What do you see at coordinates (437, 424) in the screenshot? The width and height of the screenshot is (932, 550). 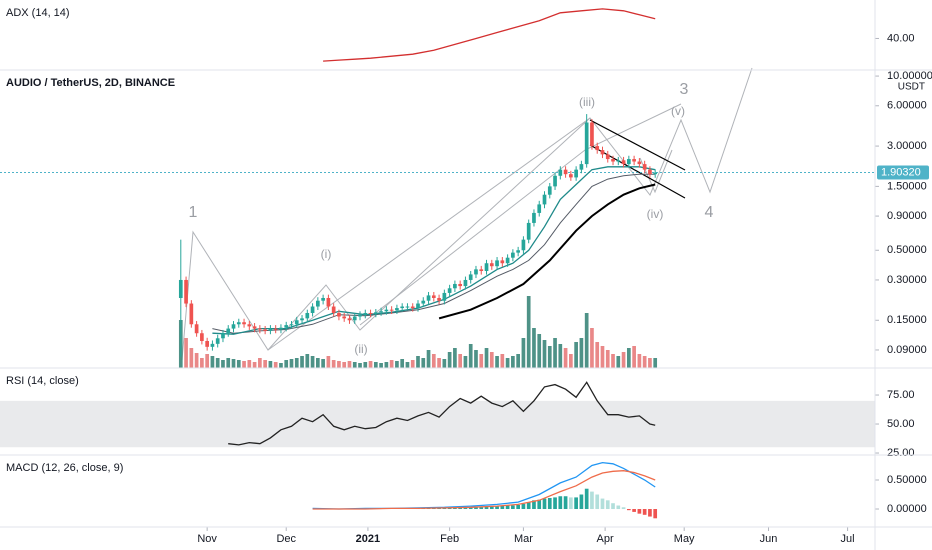 I see `rsi-band` at bounding box center [437, 424].